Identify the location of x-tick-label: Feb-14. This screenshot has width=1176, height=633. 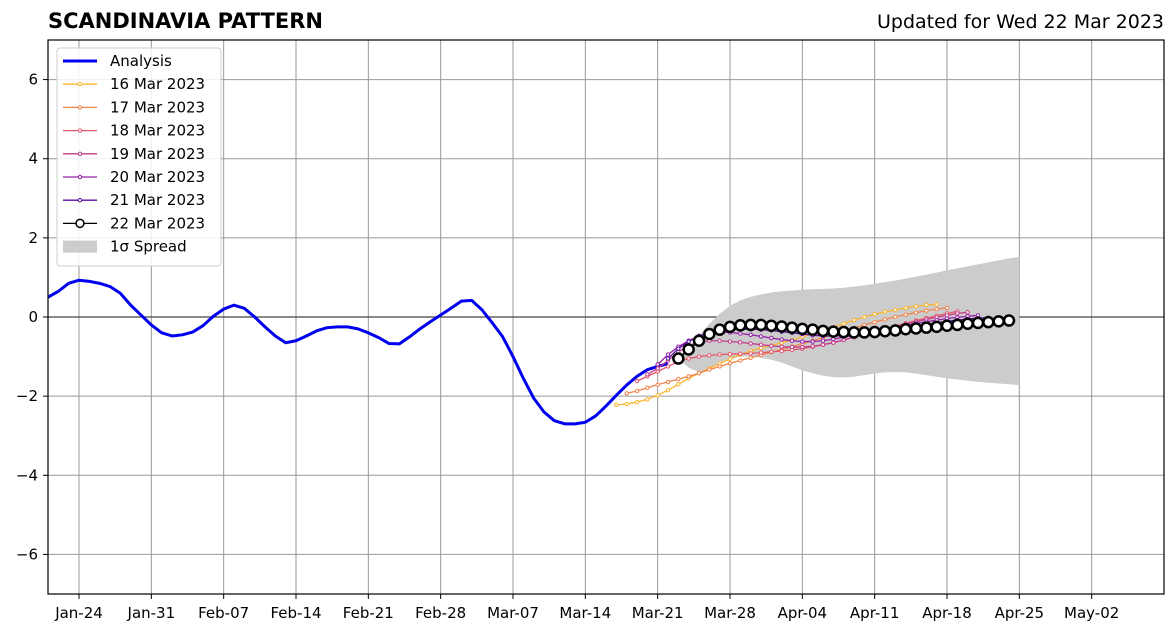
(295, 613).